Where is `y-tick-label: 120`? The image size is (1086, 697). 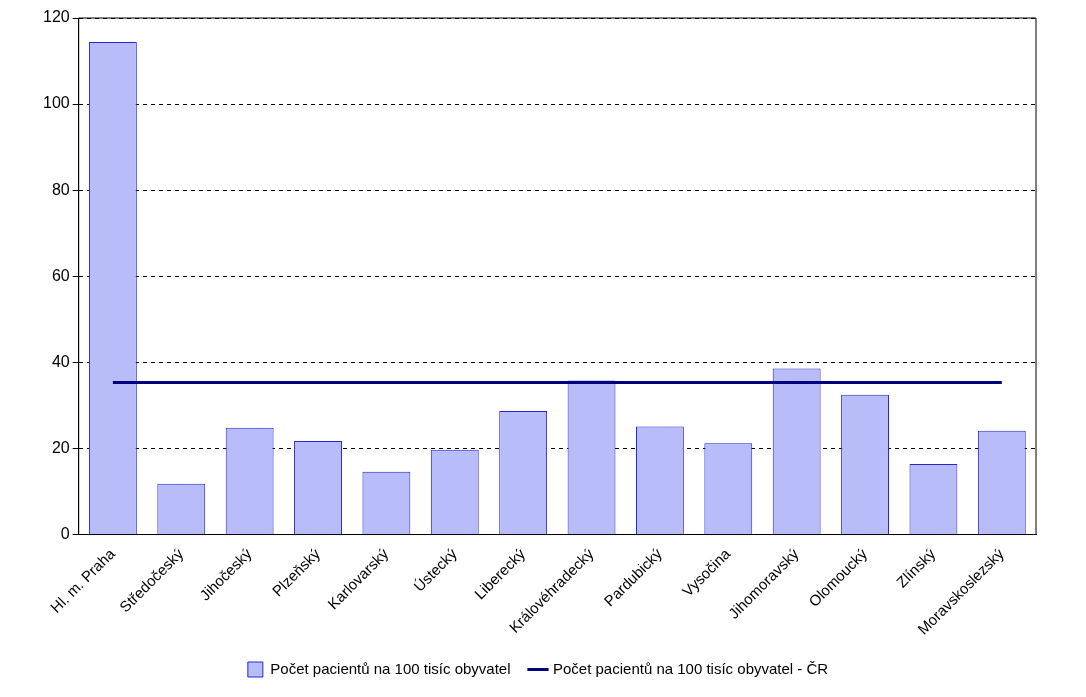
y-tick-label: 120 is located at coordinates (56, 17).